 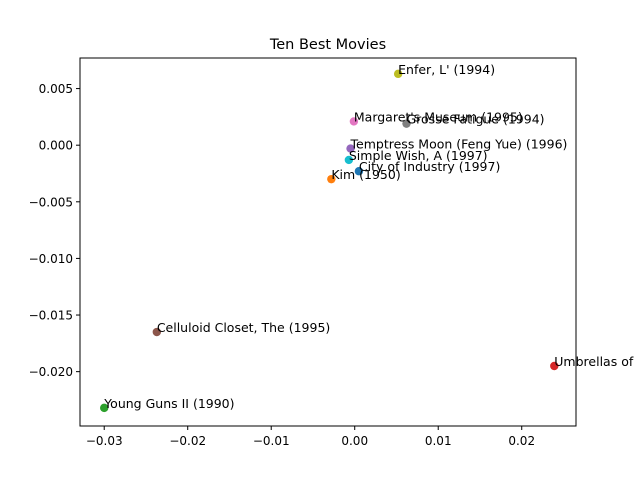 I want to click on point-label: Margaret's Museum (1995), so click(x=438, y=116).